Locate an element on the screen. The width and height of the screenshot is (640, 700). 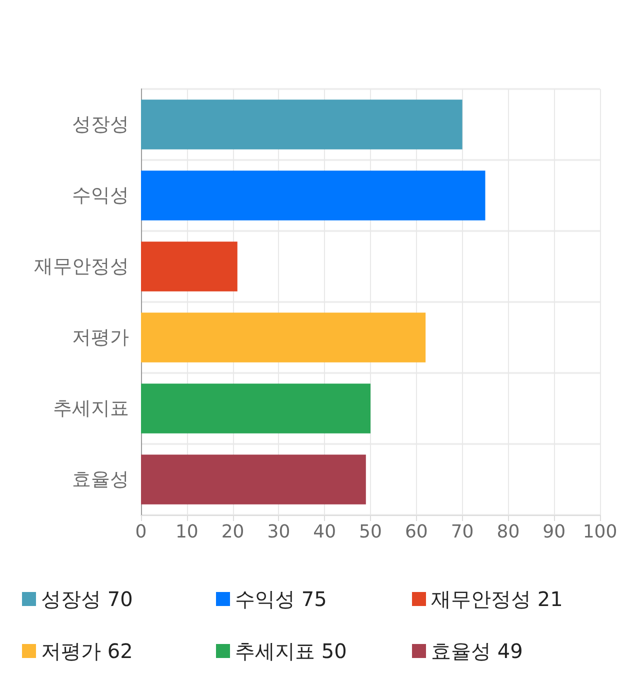
x-tick-label: 60 is located at coordinates (416, 532).